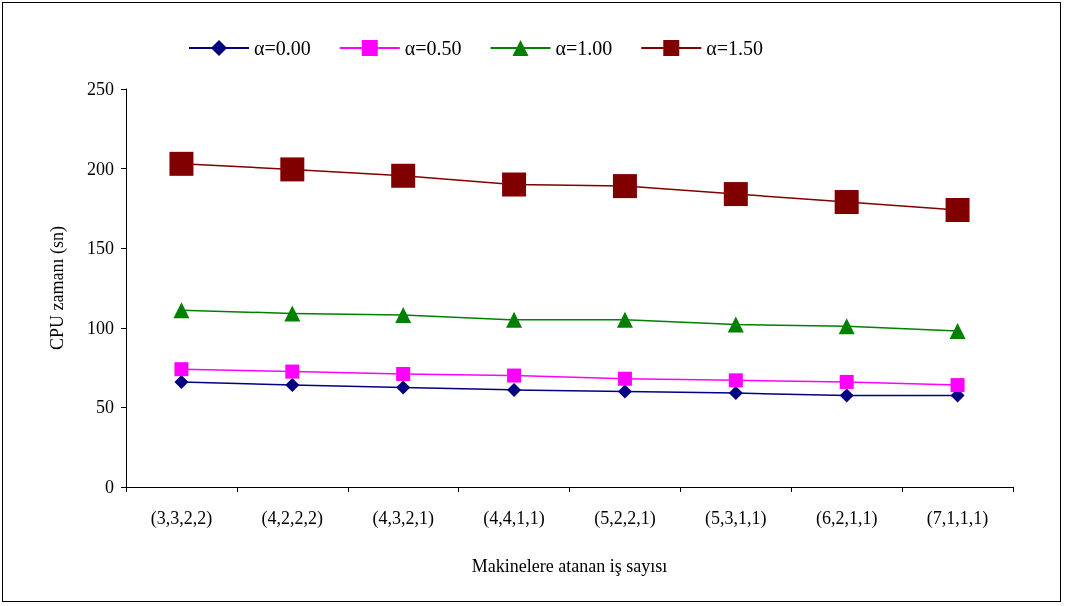  I want to click on legend-label: α=0.00, so click(282, 48).